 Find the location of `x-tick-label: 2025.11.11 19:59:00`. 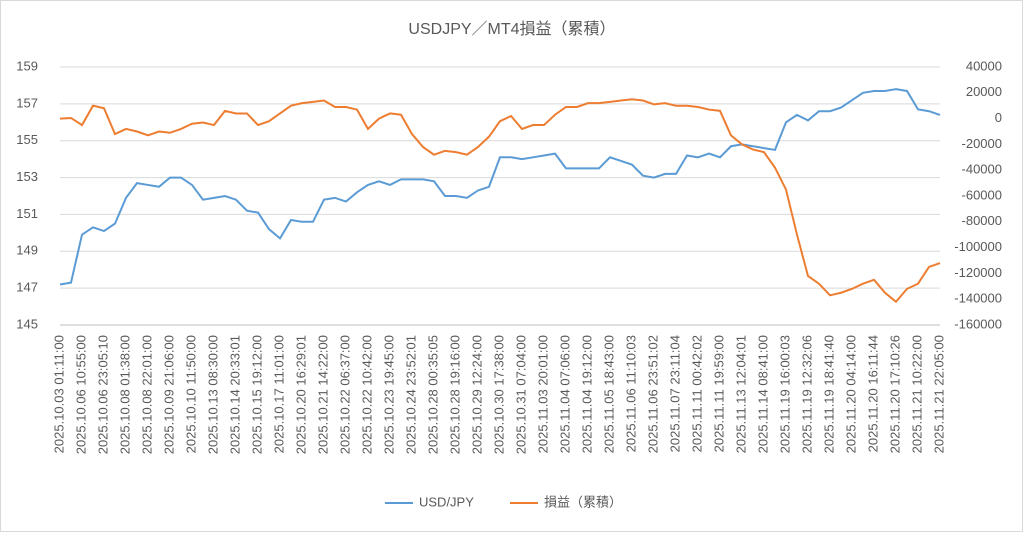

x-tick-label: 2025.11.11 19:59:00 is located at coordinates (718, 393).